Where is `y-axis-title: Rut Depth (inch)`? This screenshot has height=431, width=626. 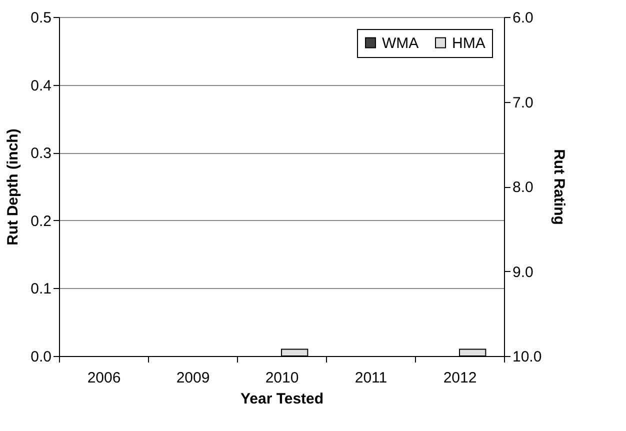
y-axis-title: Rut Depth (inch) is located at coordinates (13, 187).